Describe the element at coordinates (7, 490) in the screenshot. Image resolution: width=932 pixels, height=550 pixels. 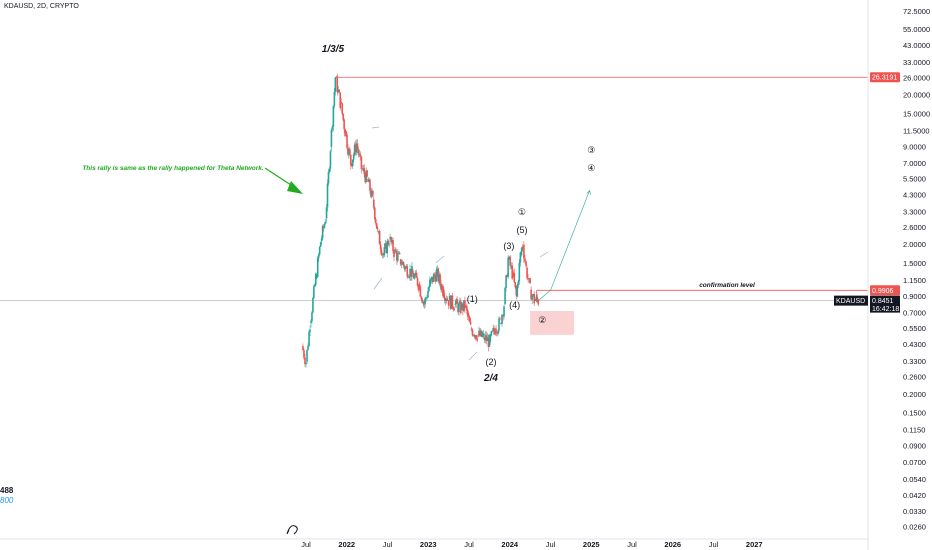
I see `side-value-top: 488` at that location.